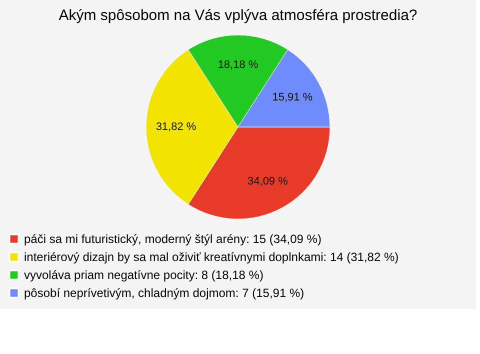  What do you see at coordinates (238, 65) in the screenshot?
I see `data-label: 18,18 %` at bounding box center [238, 65].